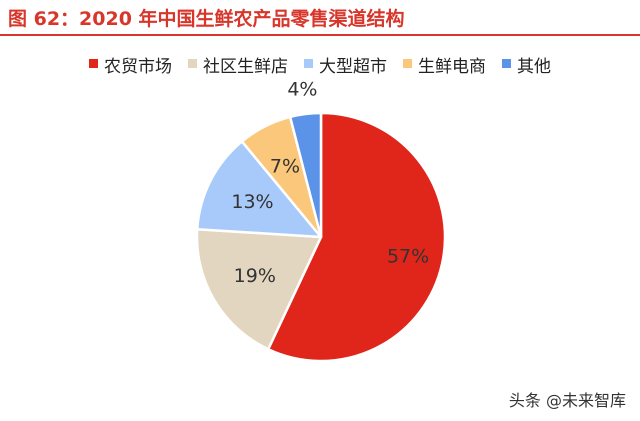  What do you see at coordinates (245, 67) in the screenshot?
I see `legend-label-1: 社区生鲜店` at bounding box center [245, 67].